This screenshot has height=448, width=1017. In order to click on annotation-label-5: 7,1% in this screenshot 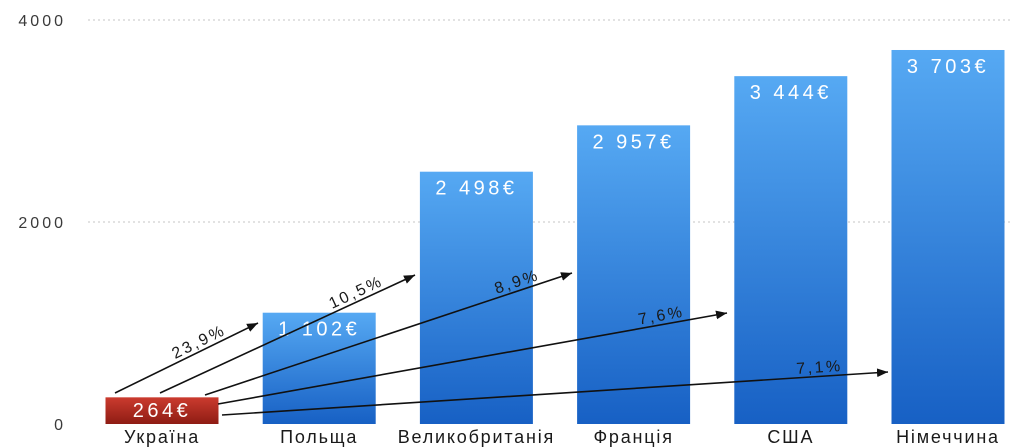, I will do `click(819, 368)`.